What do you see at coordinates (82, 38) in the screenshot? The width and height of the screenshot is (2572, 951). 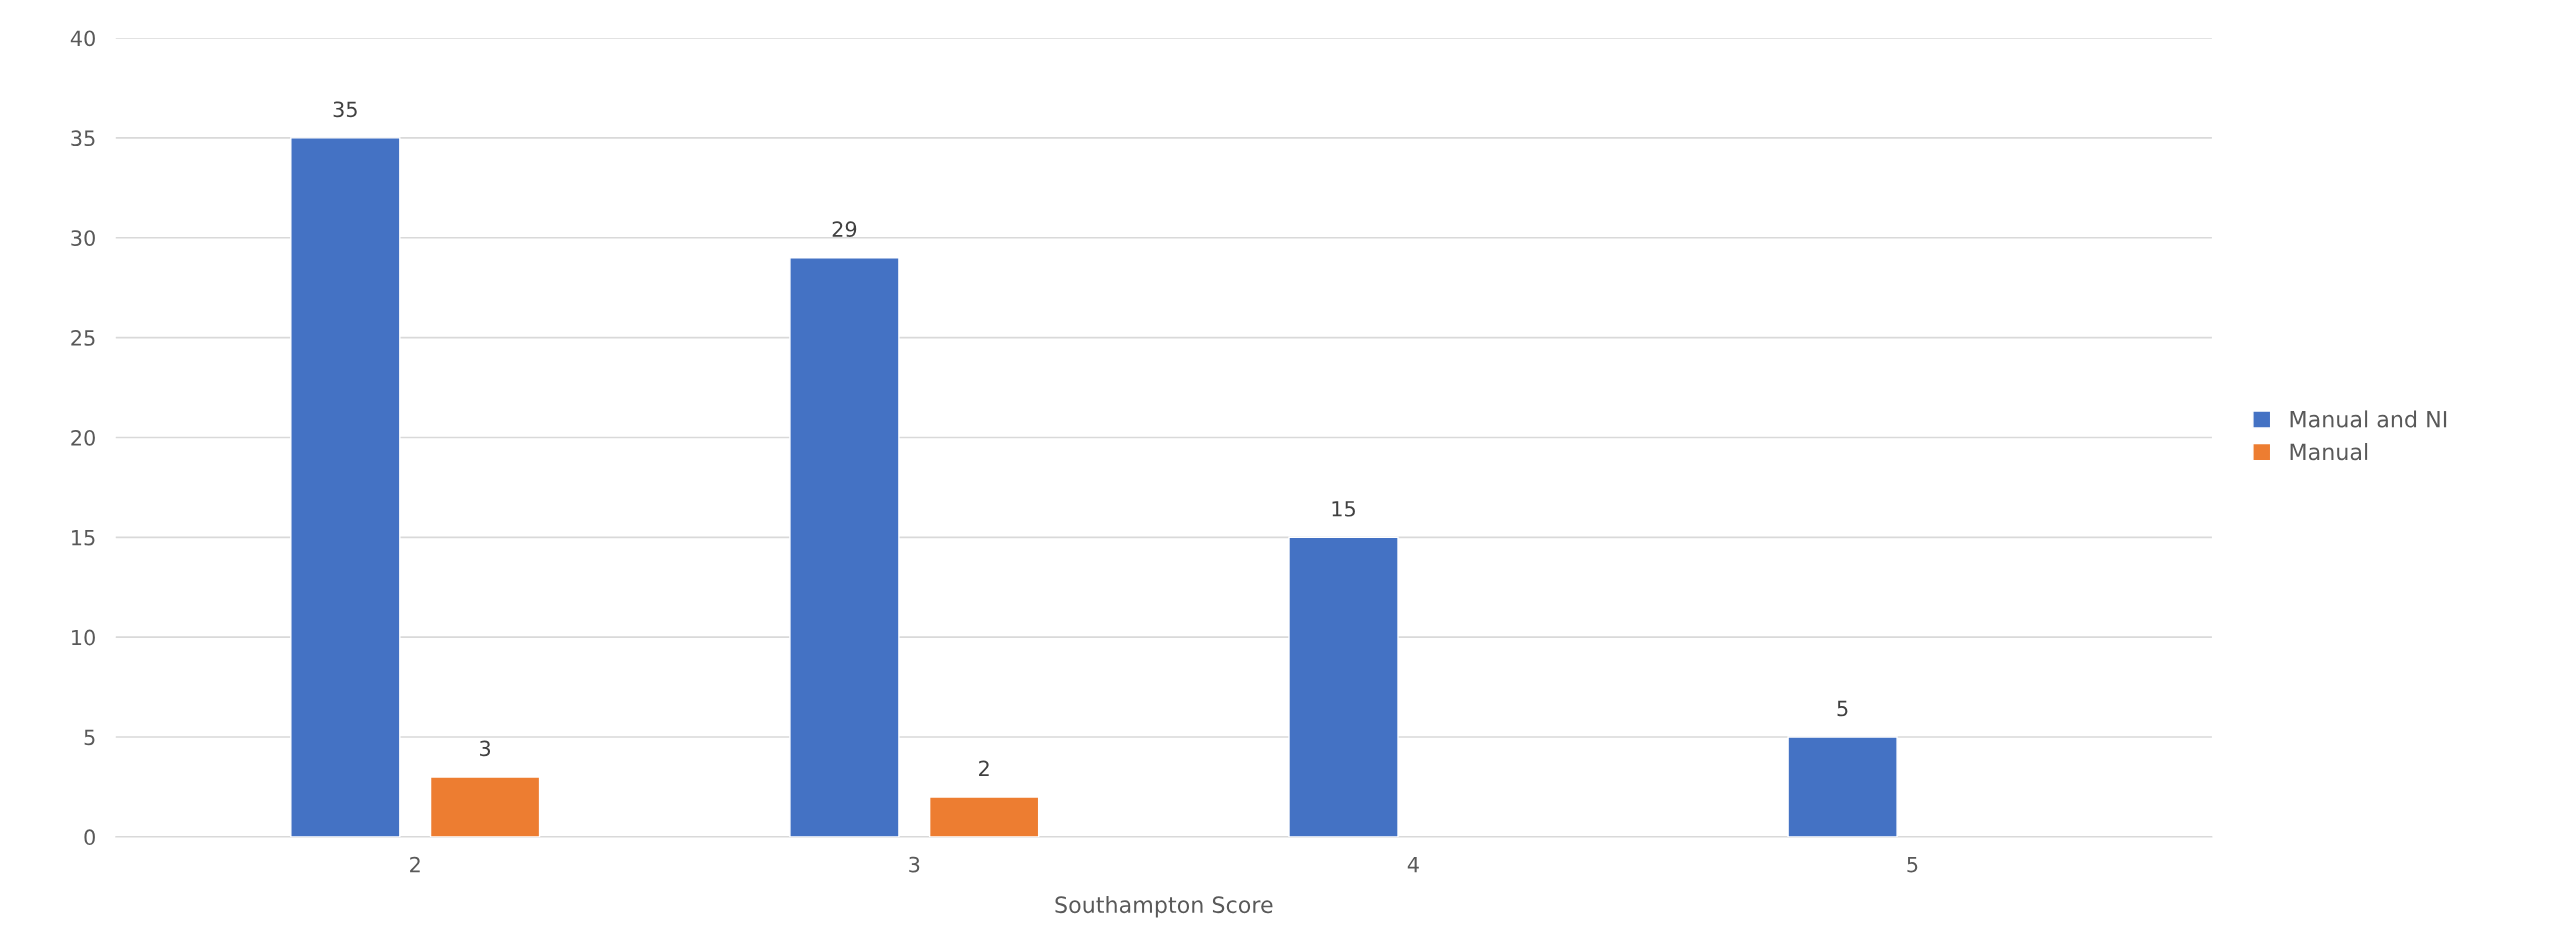 I see `y-tick-label: 40` at bounding box center [82, 38].